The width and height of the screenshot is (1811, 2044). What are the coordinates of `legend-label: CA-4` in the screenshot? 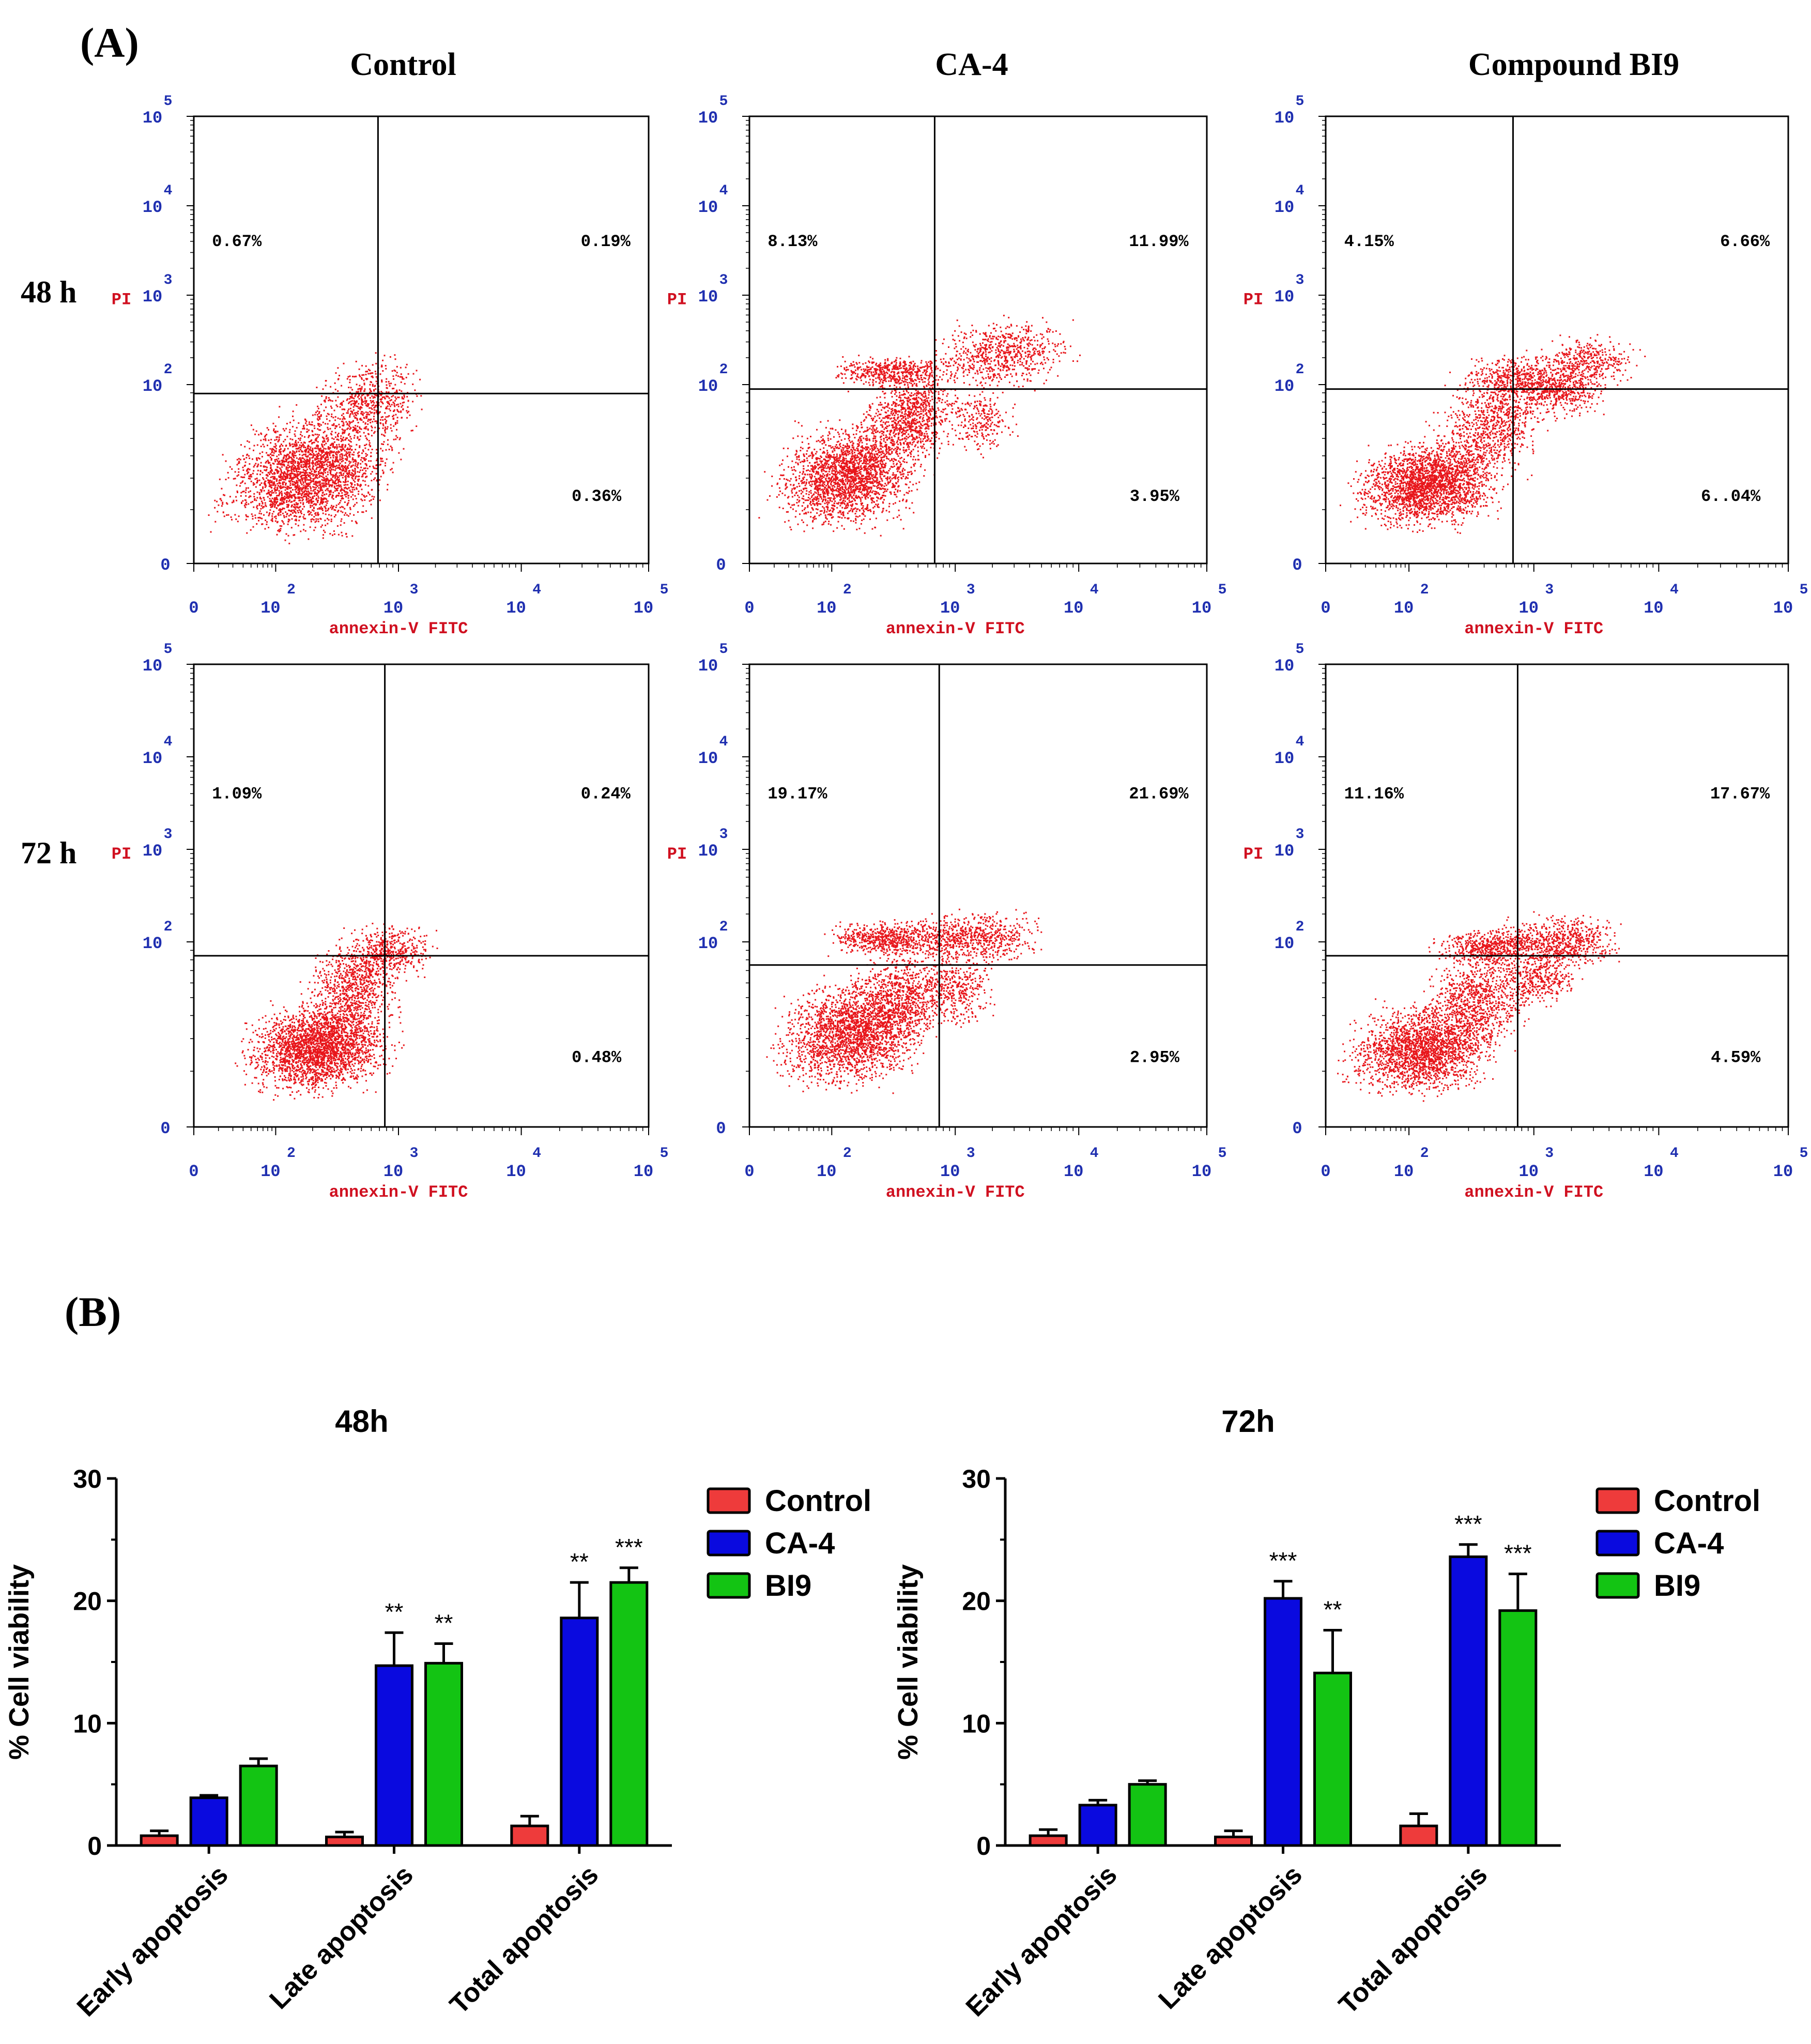 It's located at (1689, 1544).